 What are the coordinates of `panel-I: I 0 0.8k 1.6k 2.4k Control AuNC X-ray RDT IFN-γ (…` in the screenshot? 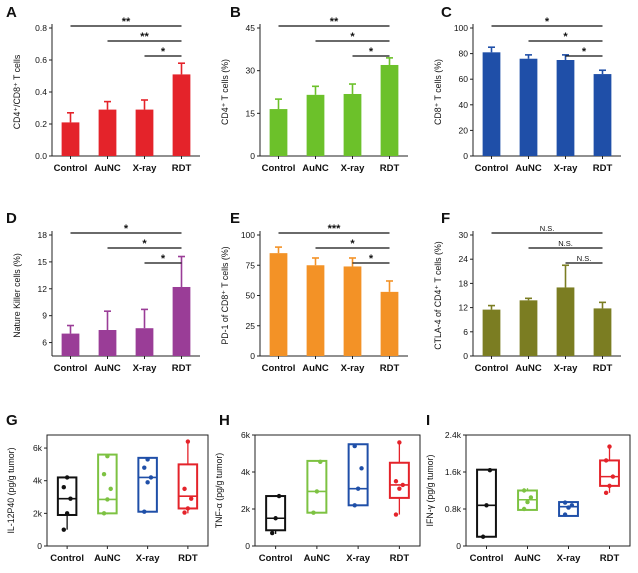 It's located at (528, 488).